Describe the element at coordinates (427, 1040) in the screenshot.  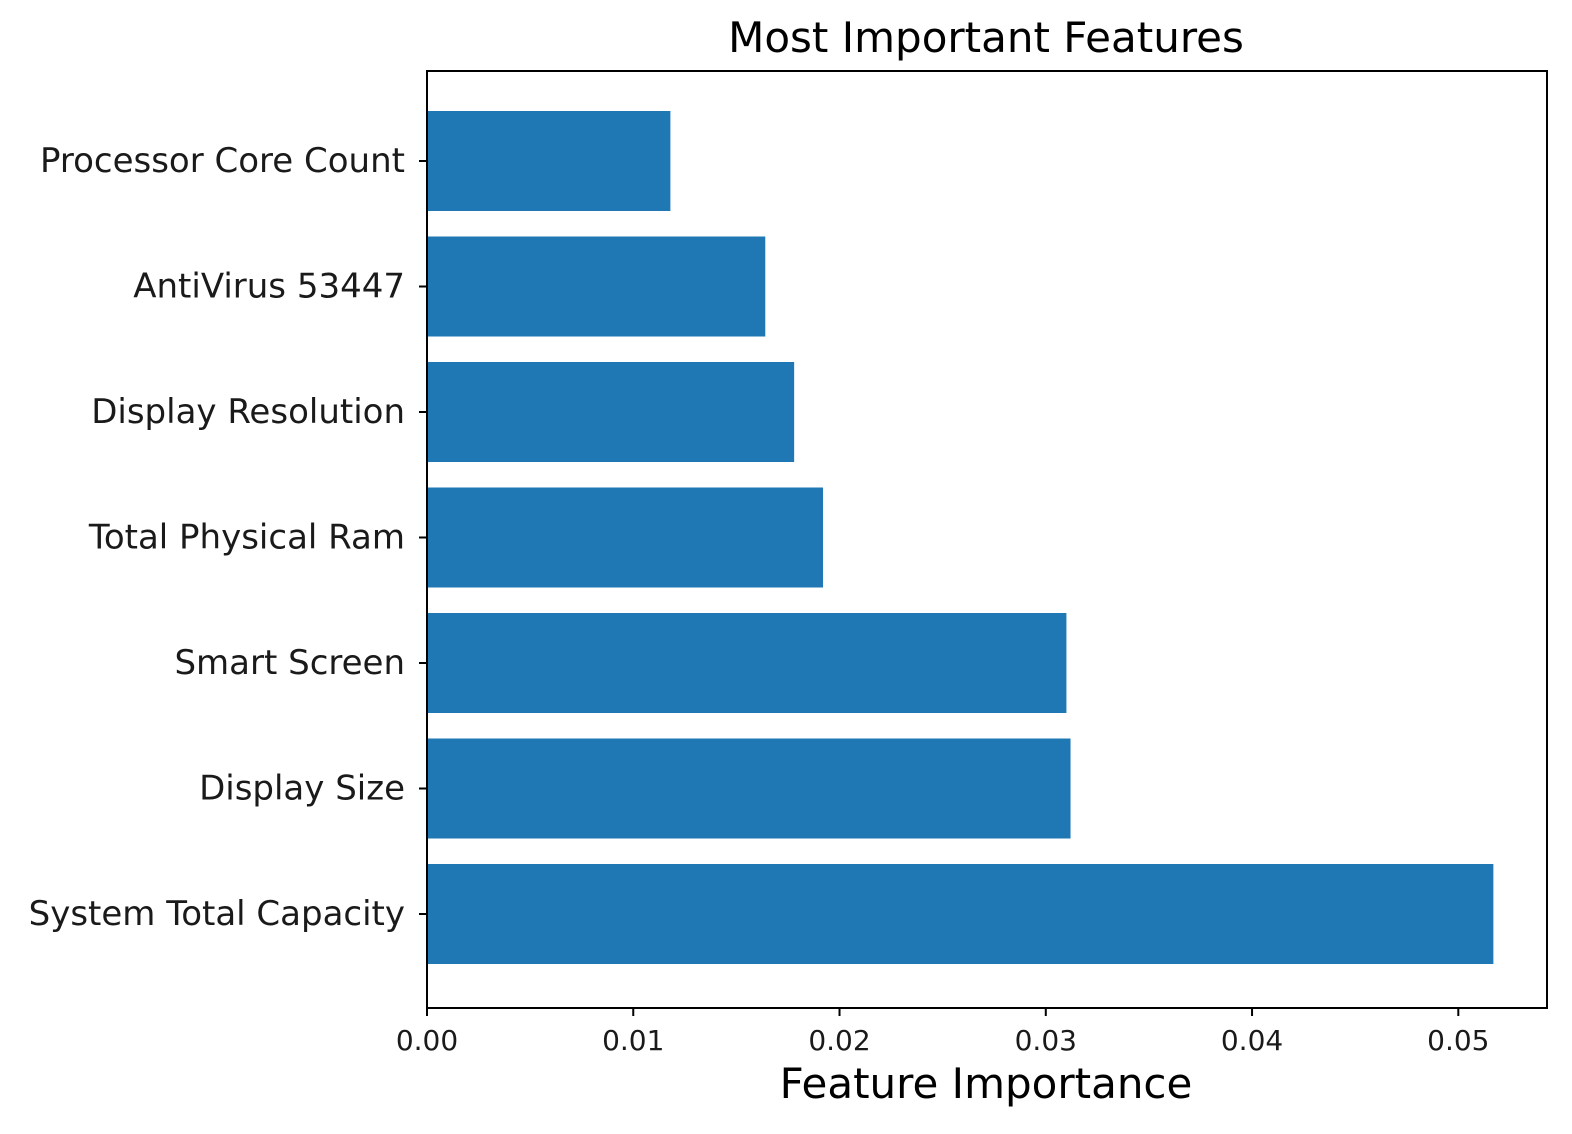
I see `x-tick-label: 0.00` at that location.